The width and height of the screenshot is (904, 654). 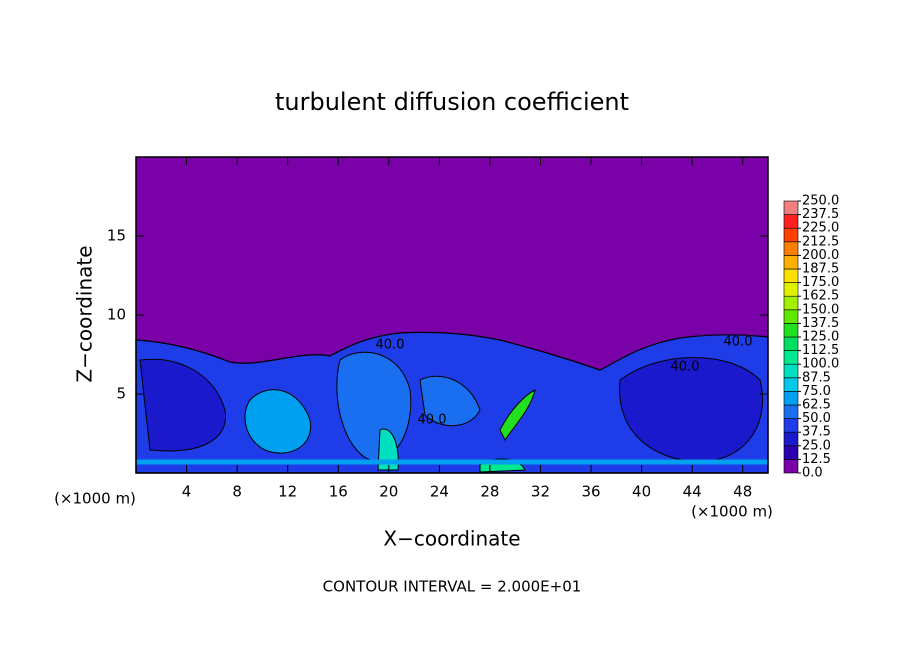 What do you see at coordinates (590, 492) in the screenshot?
I see `x-tick-label: 36` at bounding box center [590, 492].